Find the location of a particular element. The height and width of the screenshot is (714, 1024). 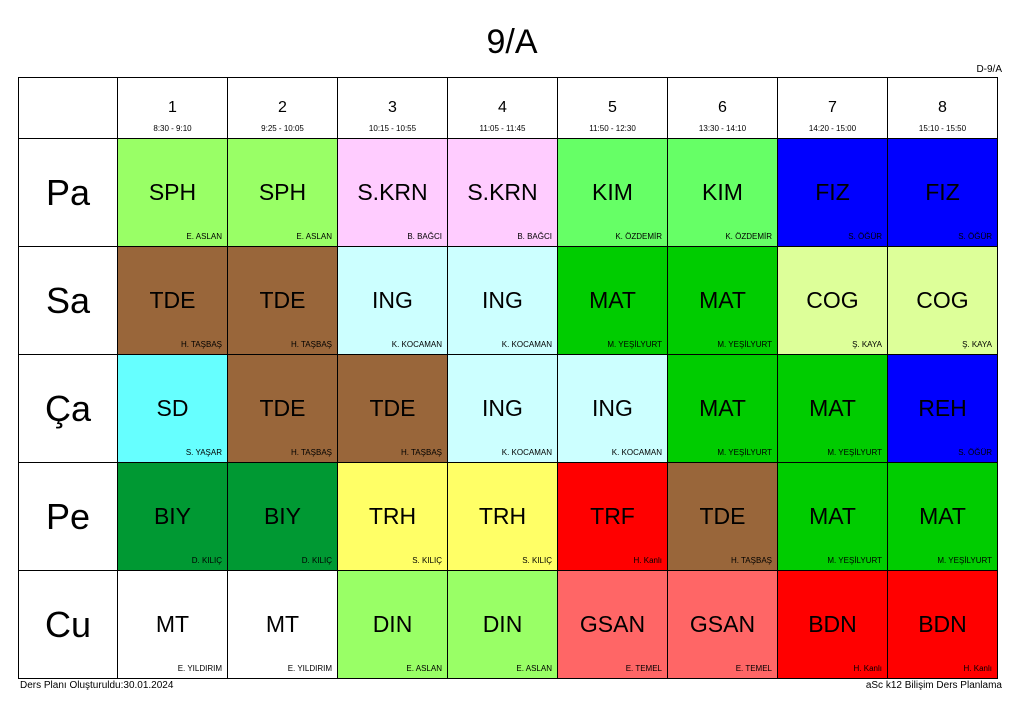

lesson-cell: DIN E. ASLAN is located at coordinates (502, 624).